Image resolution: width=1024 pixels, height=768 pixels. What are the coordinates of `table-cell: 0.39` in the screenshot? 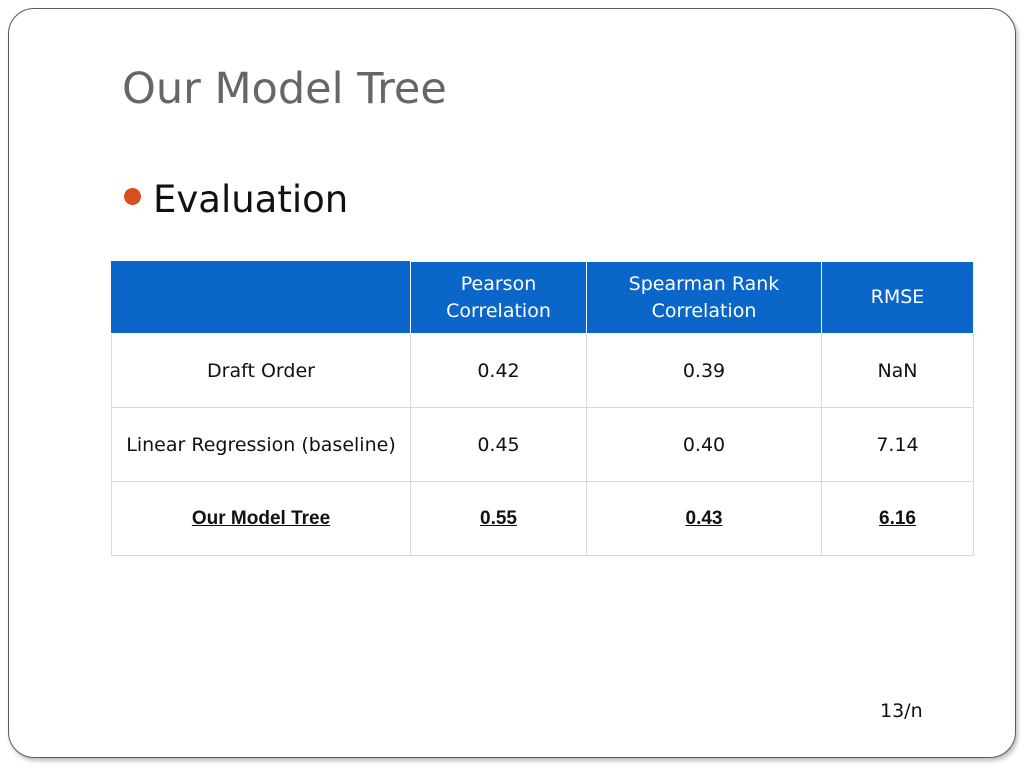 It's located at (704, 370).